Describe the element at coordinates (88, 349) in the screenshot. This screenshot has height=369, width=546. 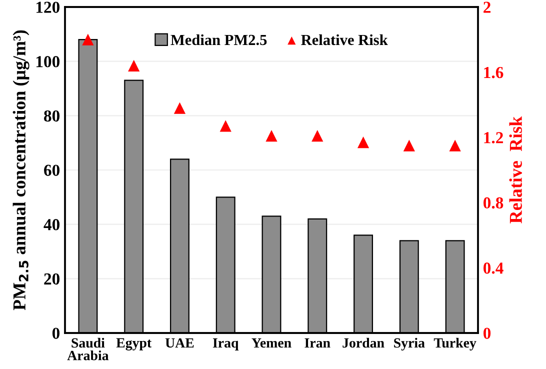
I see `x-tick-label: Saudi Arabia` at that location.